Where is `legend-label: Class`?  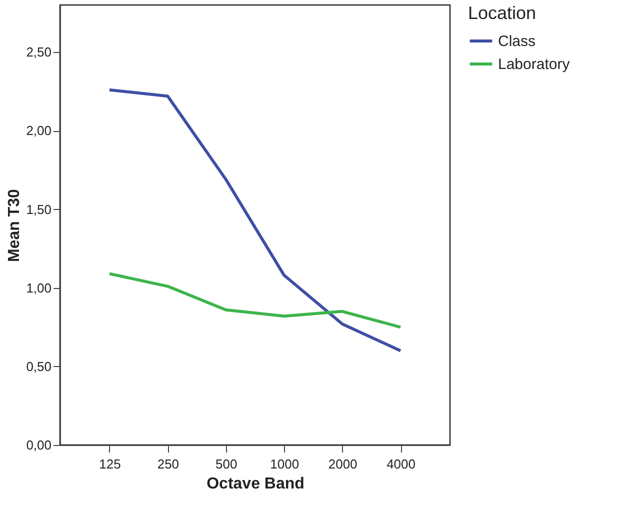 legend-label: Class is located at coordinates (517, 41).